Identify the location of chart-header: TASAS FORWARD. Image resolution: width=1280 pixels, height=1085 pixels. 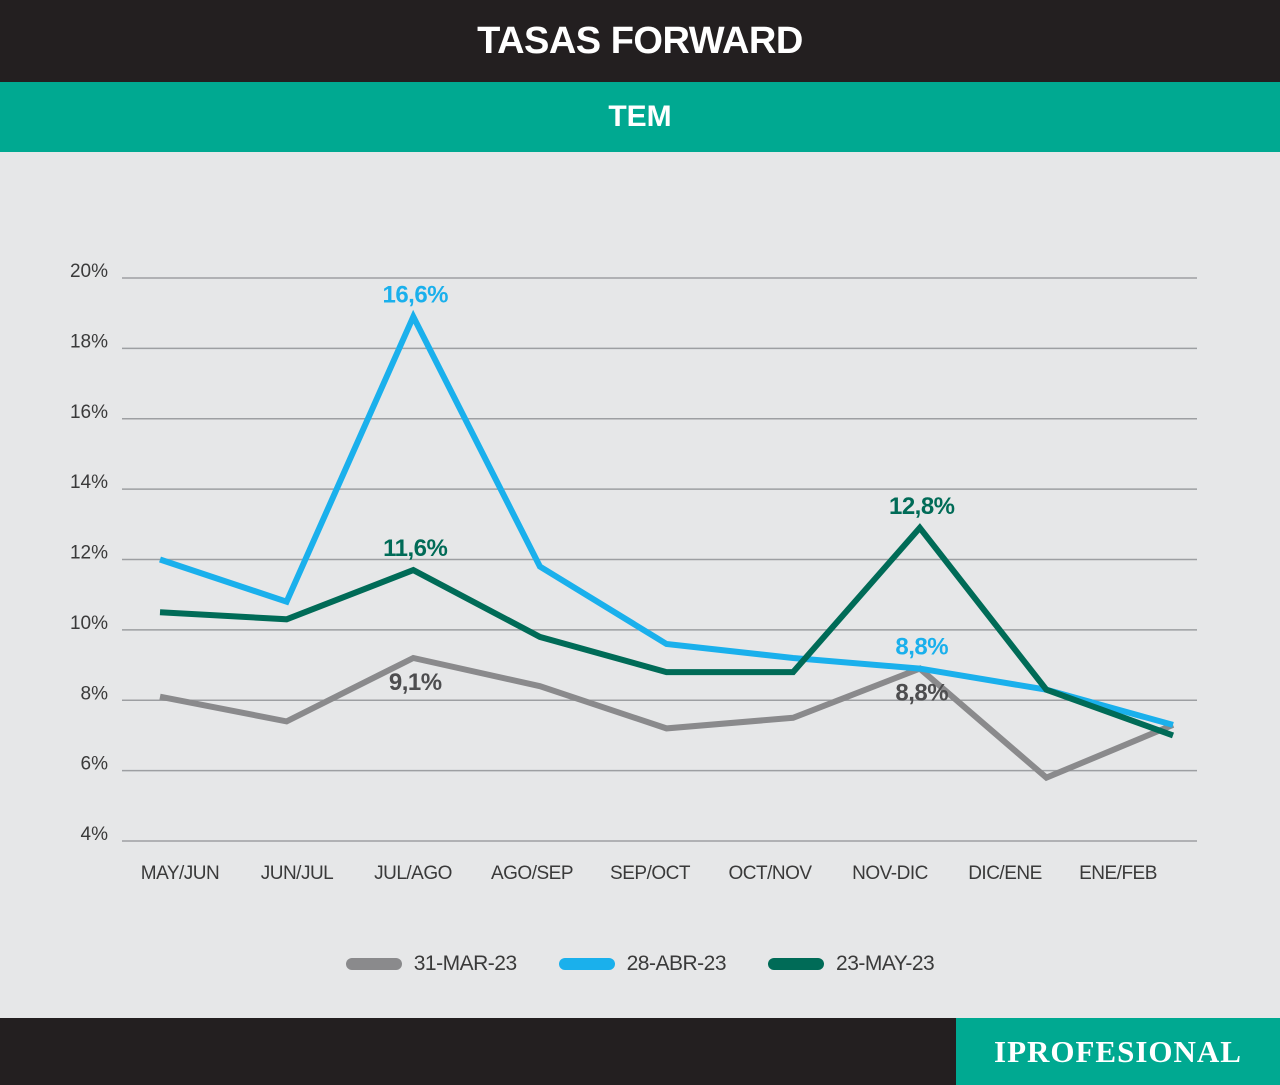
(640, 41).